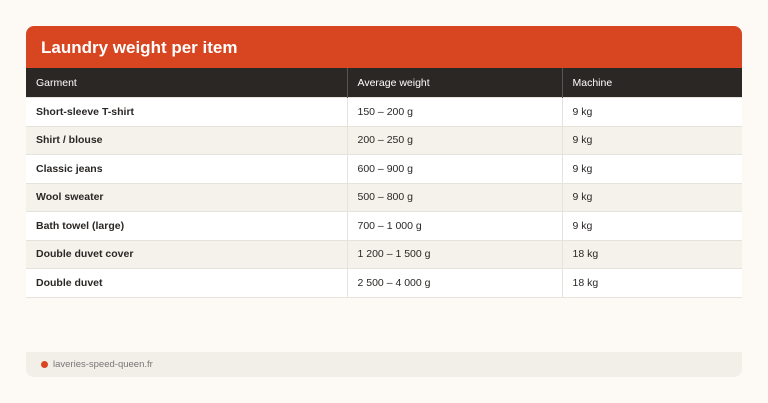 This screenshot has width=768, height=403. I want to click on cell-garment: Shirt / blouse, so click(186, 140).